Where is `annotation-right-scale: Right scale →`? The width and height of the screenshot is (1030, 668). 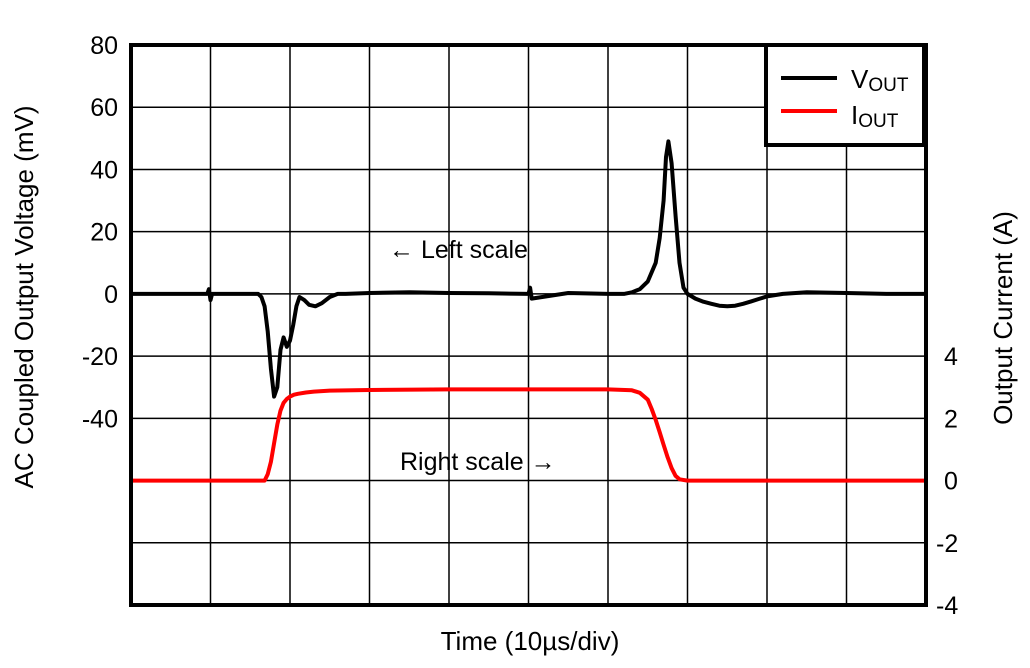 annotation-right-scale: Right scale → is located at coordinates (478, 462).